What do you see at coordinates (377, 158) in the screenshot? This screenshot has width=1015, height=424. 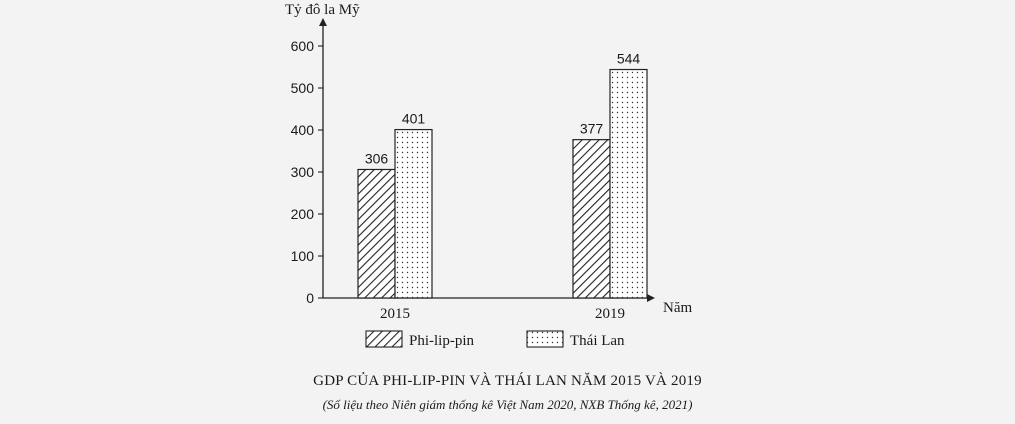 I see `data-label: 306` at bounding box center [377, 158].